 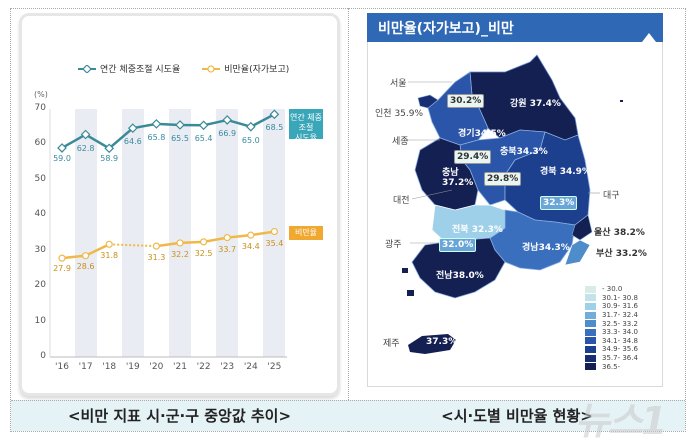 I want to click on label-daejeon: 대전, so click(x=401, y=201).